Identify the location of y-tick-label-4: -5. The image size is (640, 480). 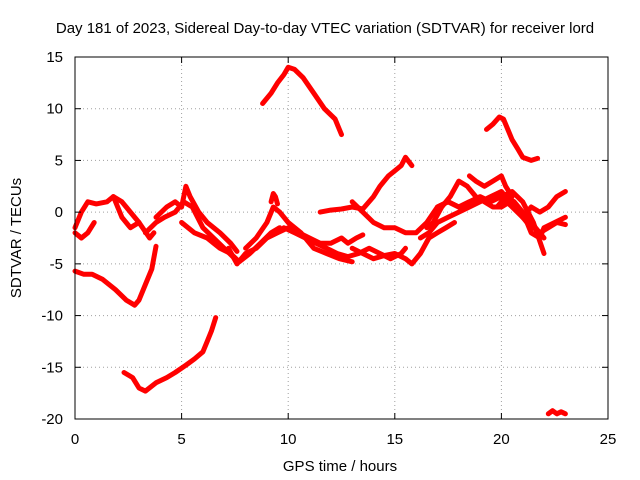
(56, 264).